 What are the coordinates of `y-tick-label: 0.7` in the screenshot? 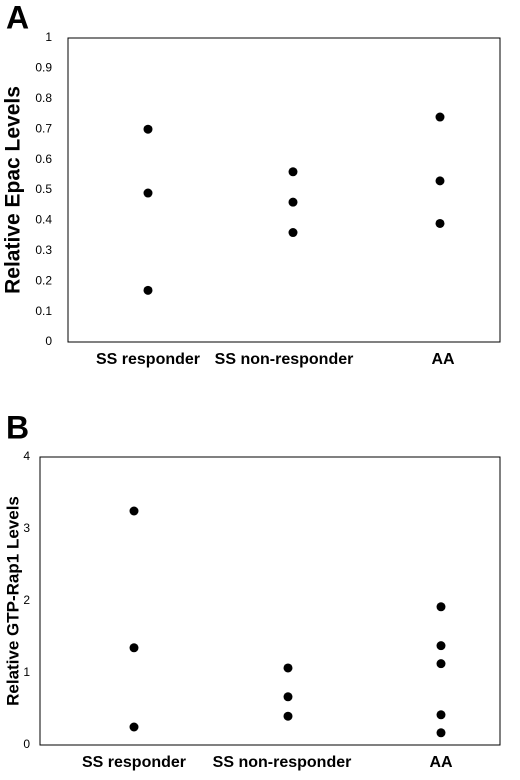 It's located at (43, 128).